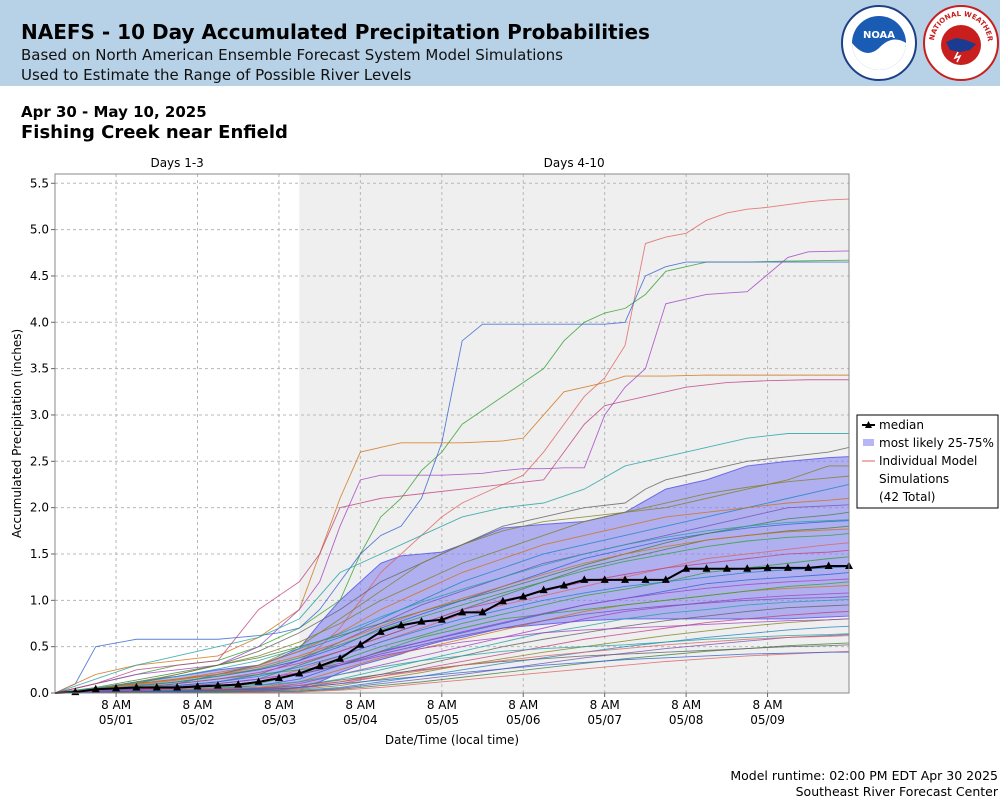  Describe the element at coordinates (39, 183) in the screenshot. I see `y-tick-label: 5.5` at that location.